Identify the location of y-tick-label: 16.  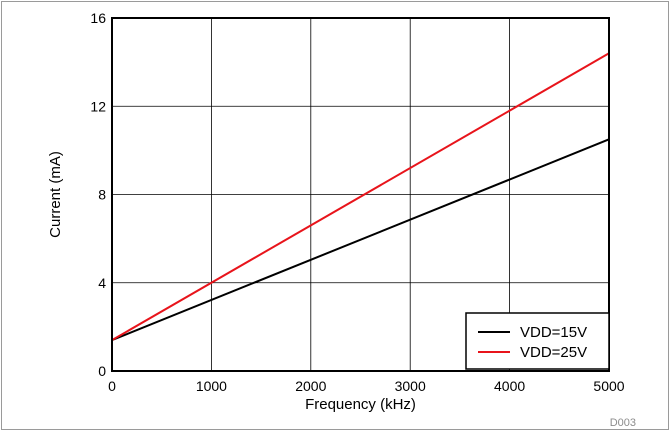
(98, 18).